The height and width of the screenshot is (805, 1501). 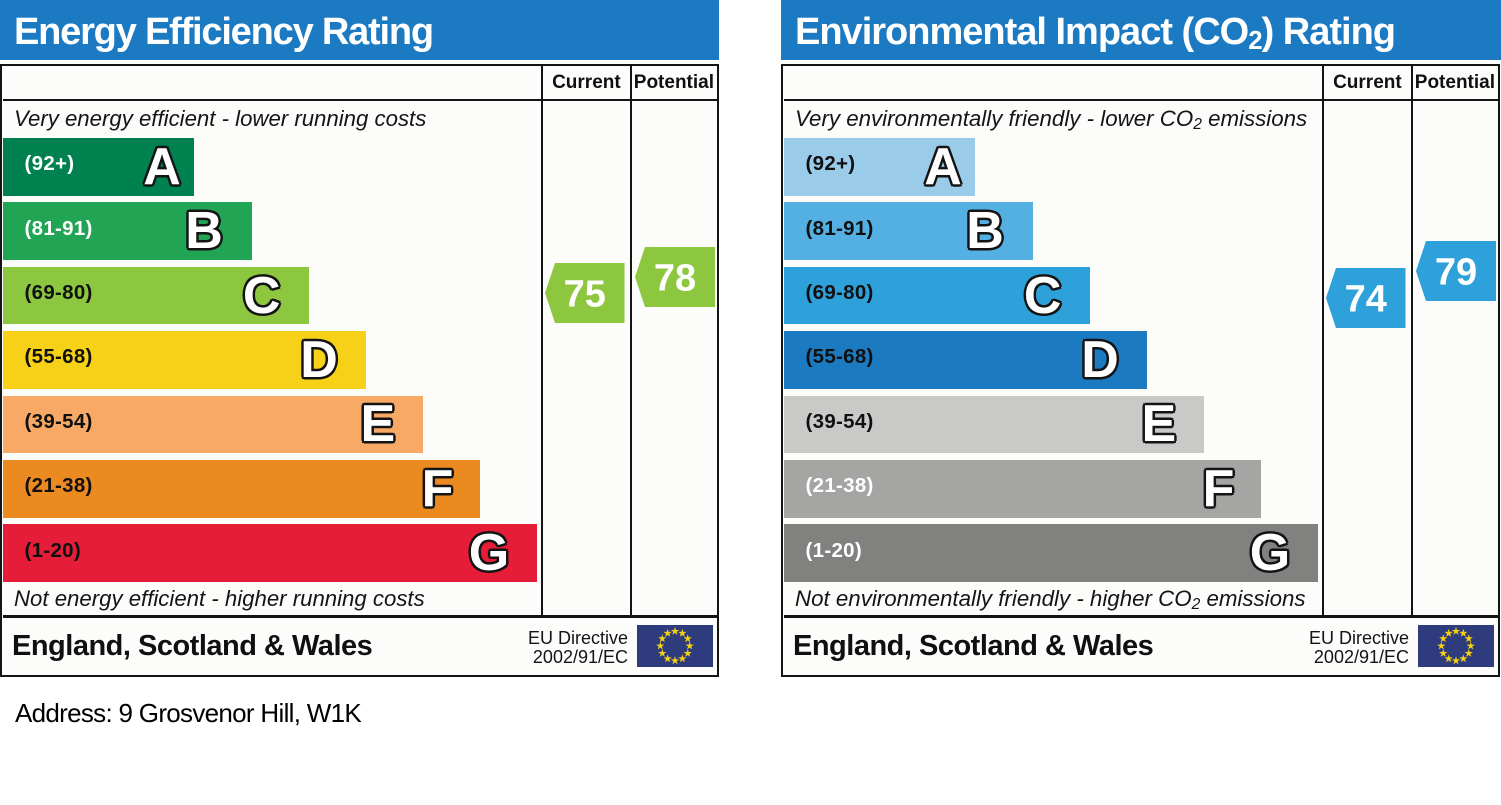 I want to click on svg-text: 74, so click(x=1366, y=300).